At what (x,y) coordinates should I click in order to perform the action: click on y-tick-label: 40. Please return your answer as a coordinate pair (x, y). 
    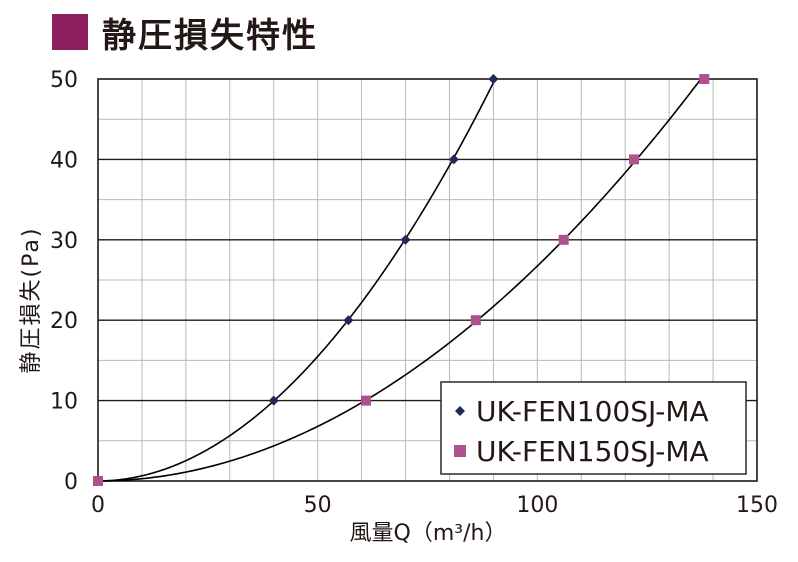
    Looking at the image, I should click on (64, 160).